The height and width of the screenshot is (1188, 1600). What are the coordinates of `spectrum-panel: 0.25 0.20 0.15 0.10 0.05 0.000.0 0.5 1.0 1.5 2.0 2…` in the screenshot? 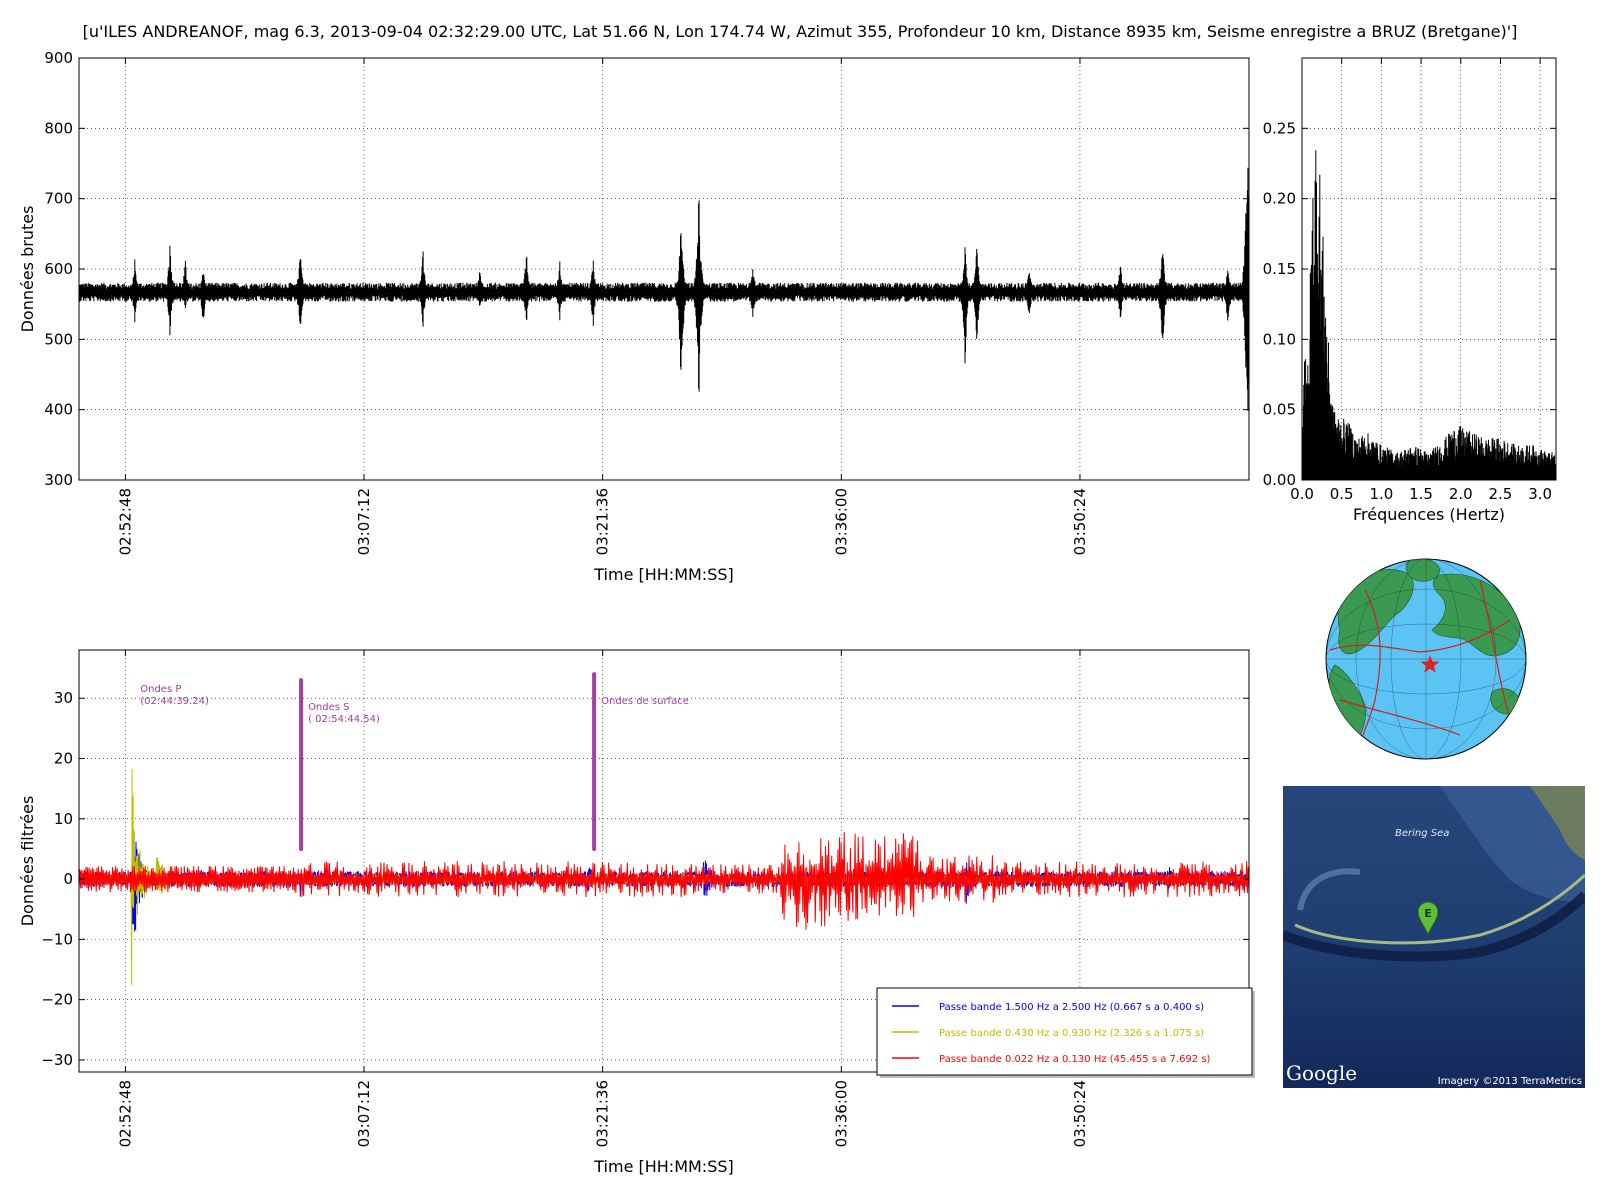 It's located at (1410, 290).